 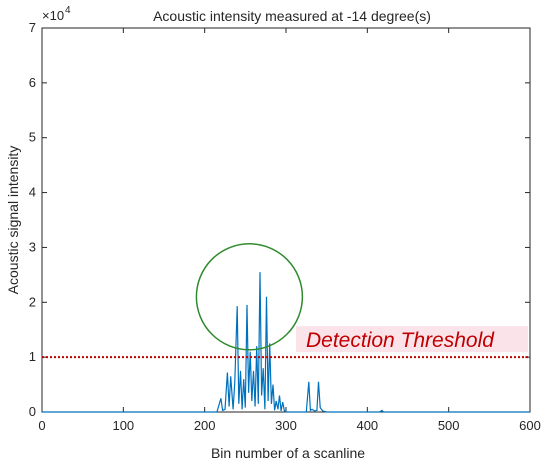 I want to click on x-tick-label: 600, so click(x=530, y=425).